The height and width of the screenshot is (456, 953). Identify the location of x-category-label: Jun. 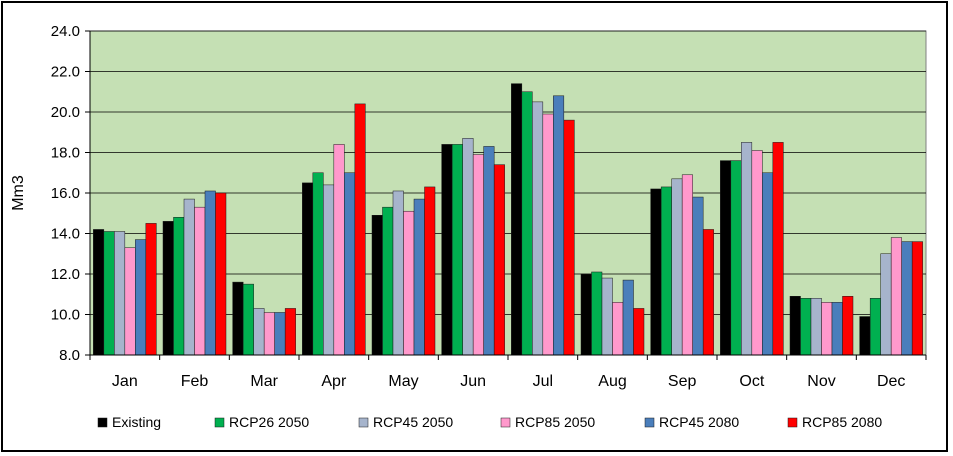
(473, 381).